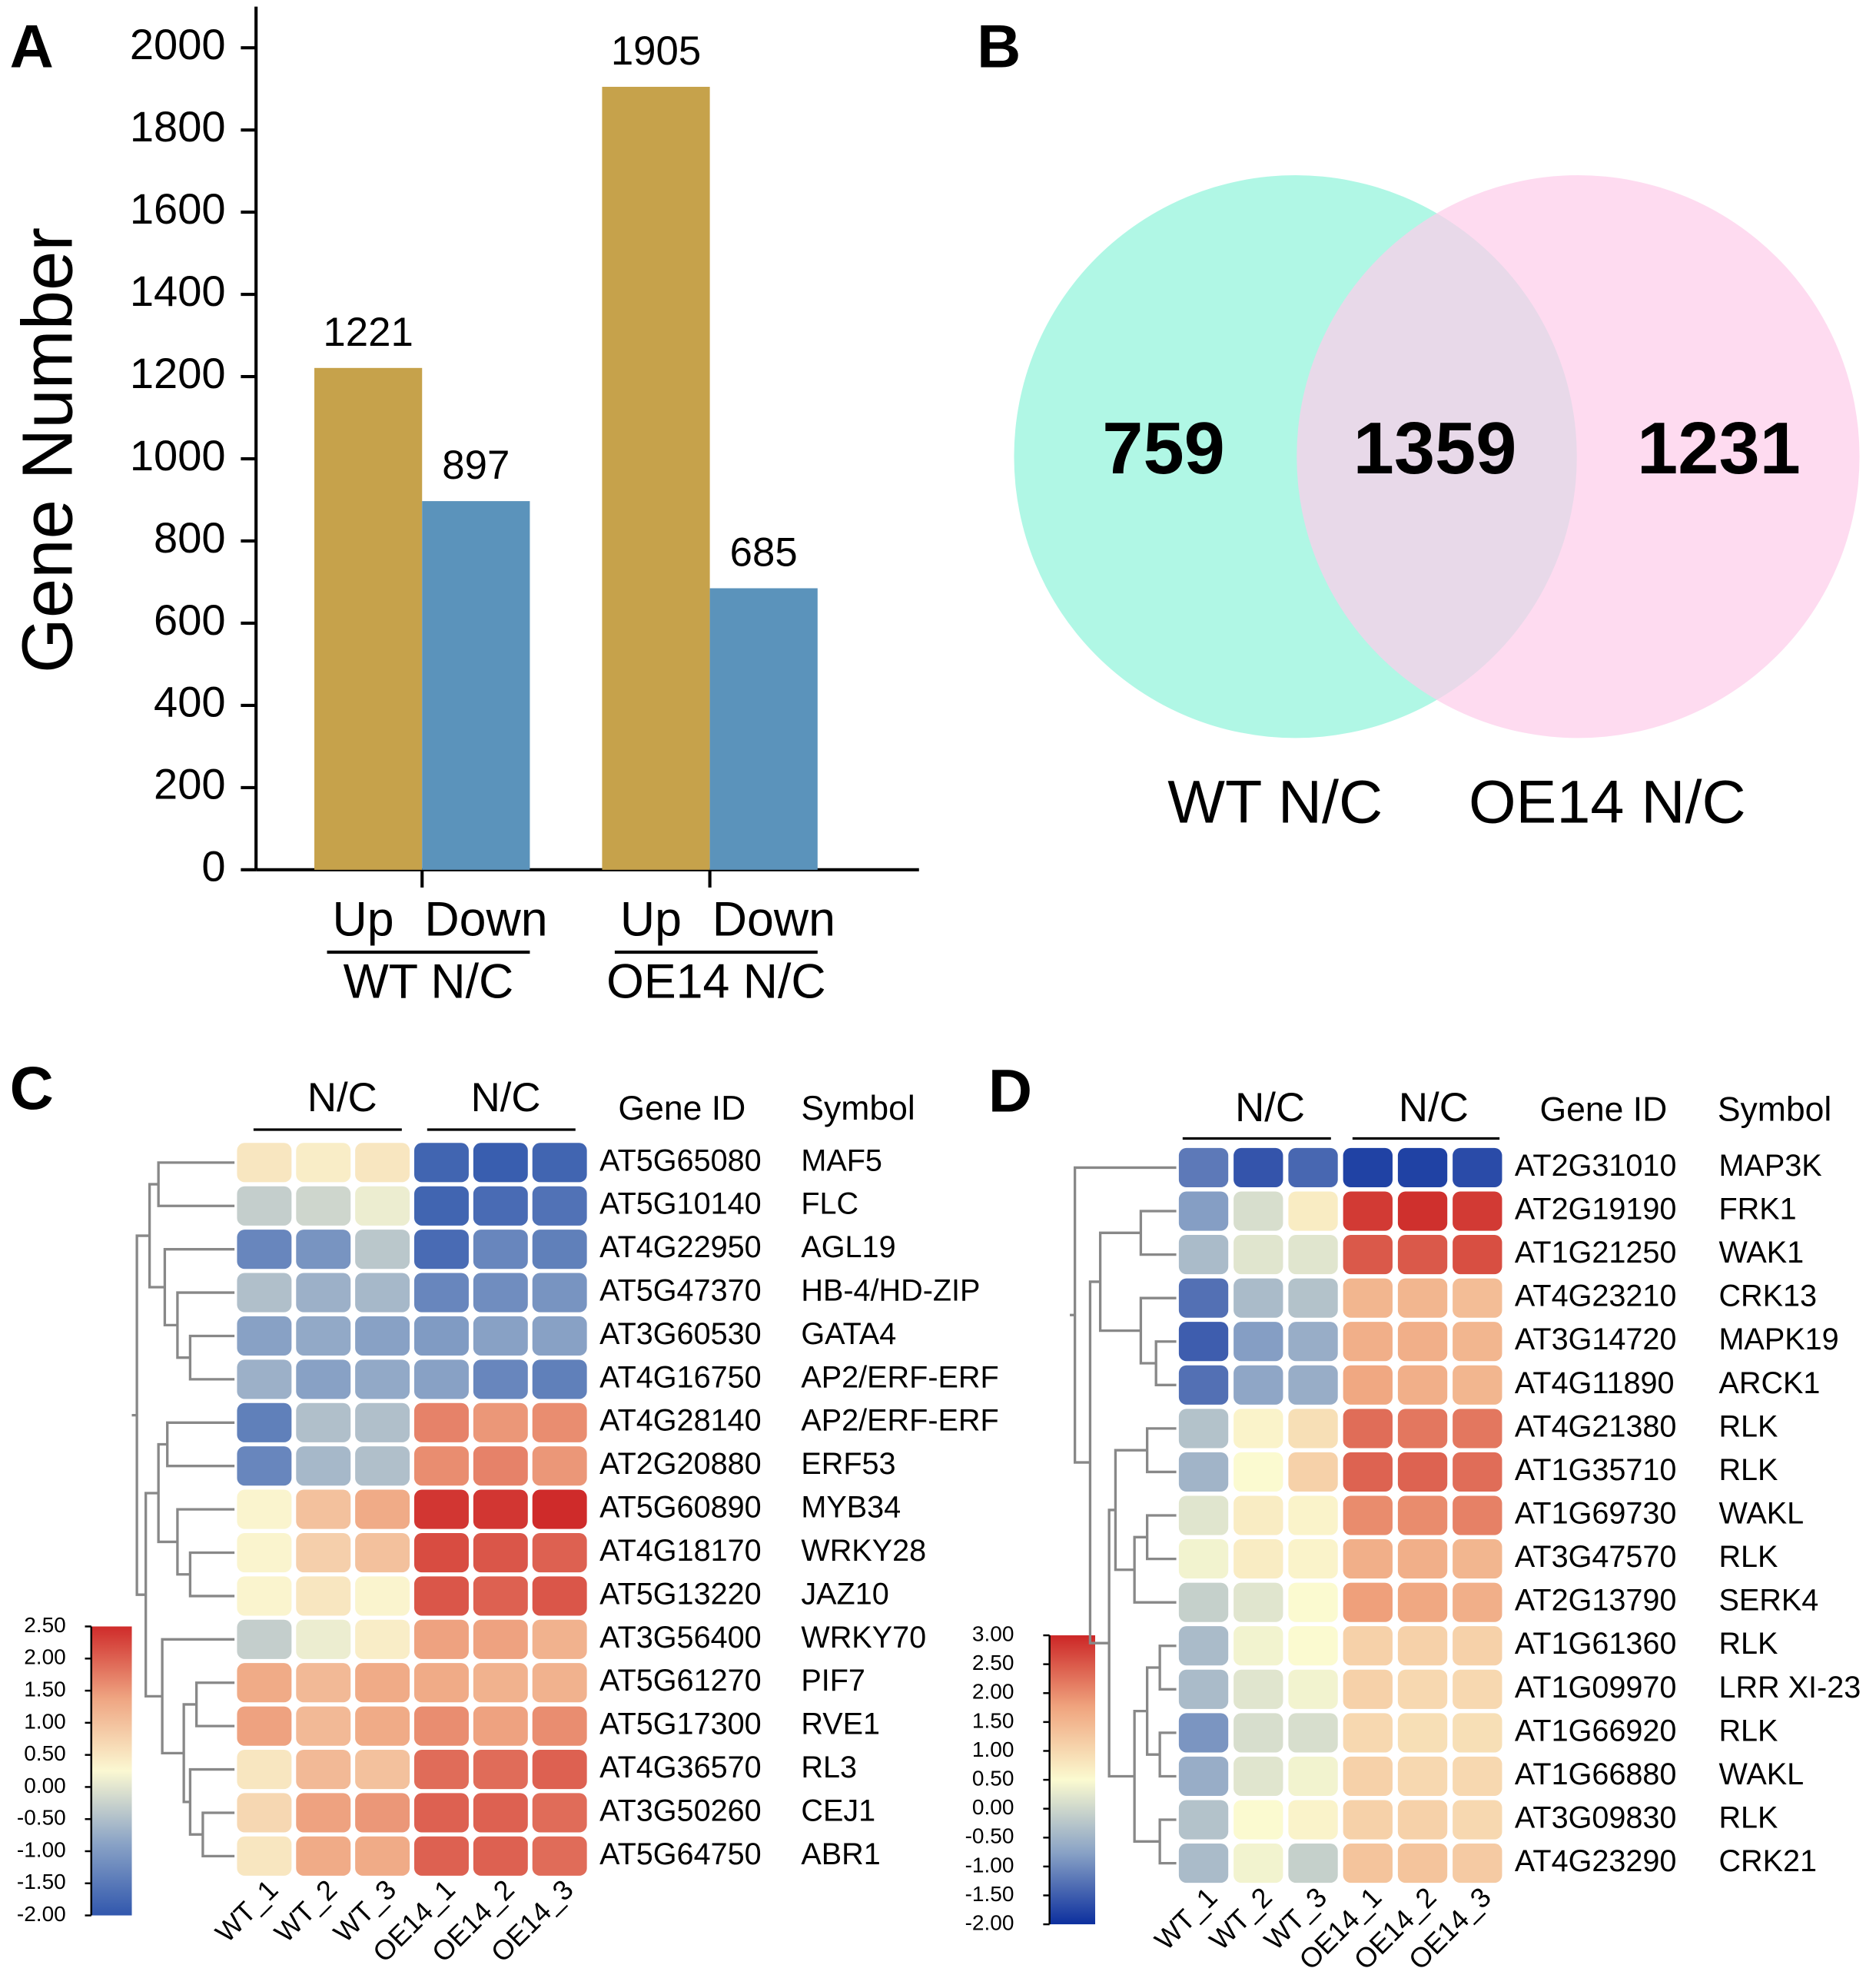  What do you see at coordinates (1595, 1730) in the screenshot?
I see `gene-id: AT1G66920` at bounding box center [1595, 1730].